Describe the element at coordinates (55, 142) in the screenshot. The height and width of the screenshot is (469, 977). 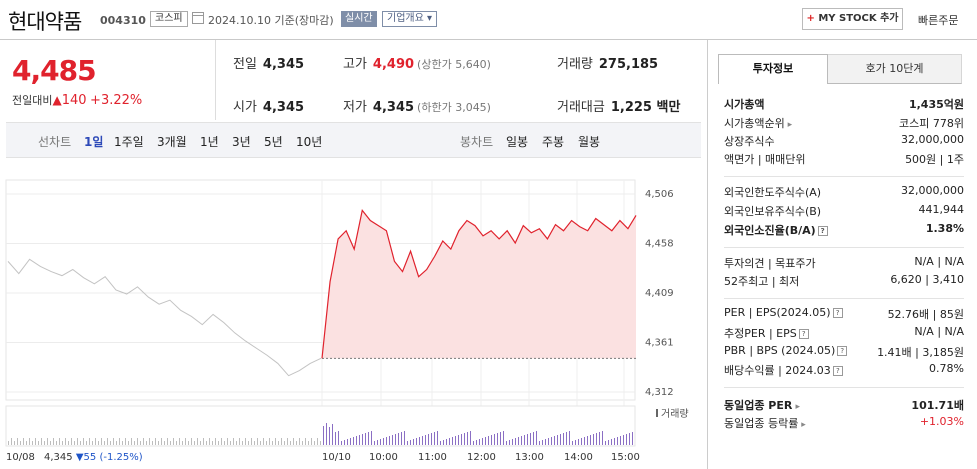
I see `line-chart-label: 선차트` at that location.